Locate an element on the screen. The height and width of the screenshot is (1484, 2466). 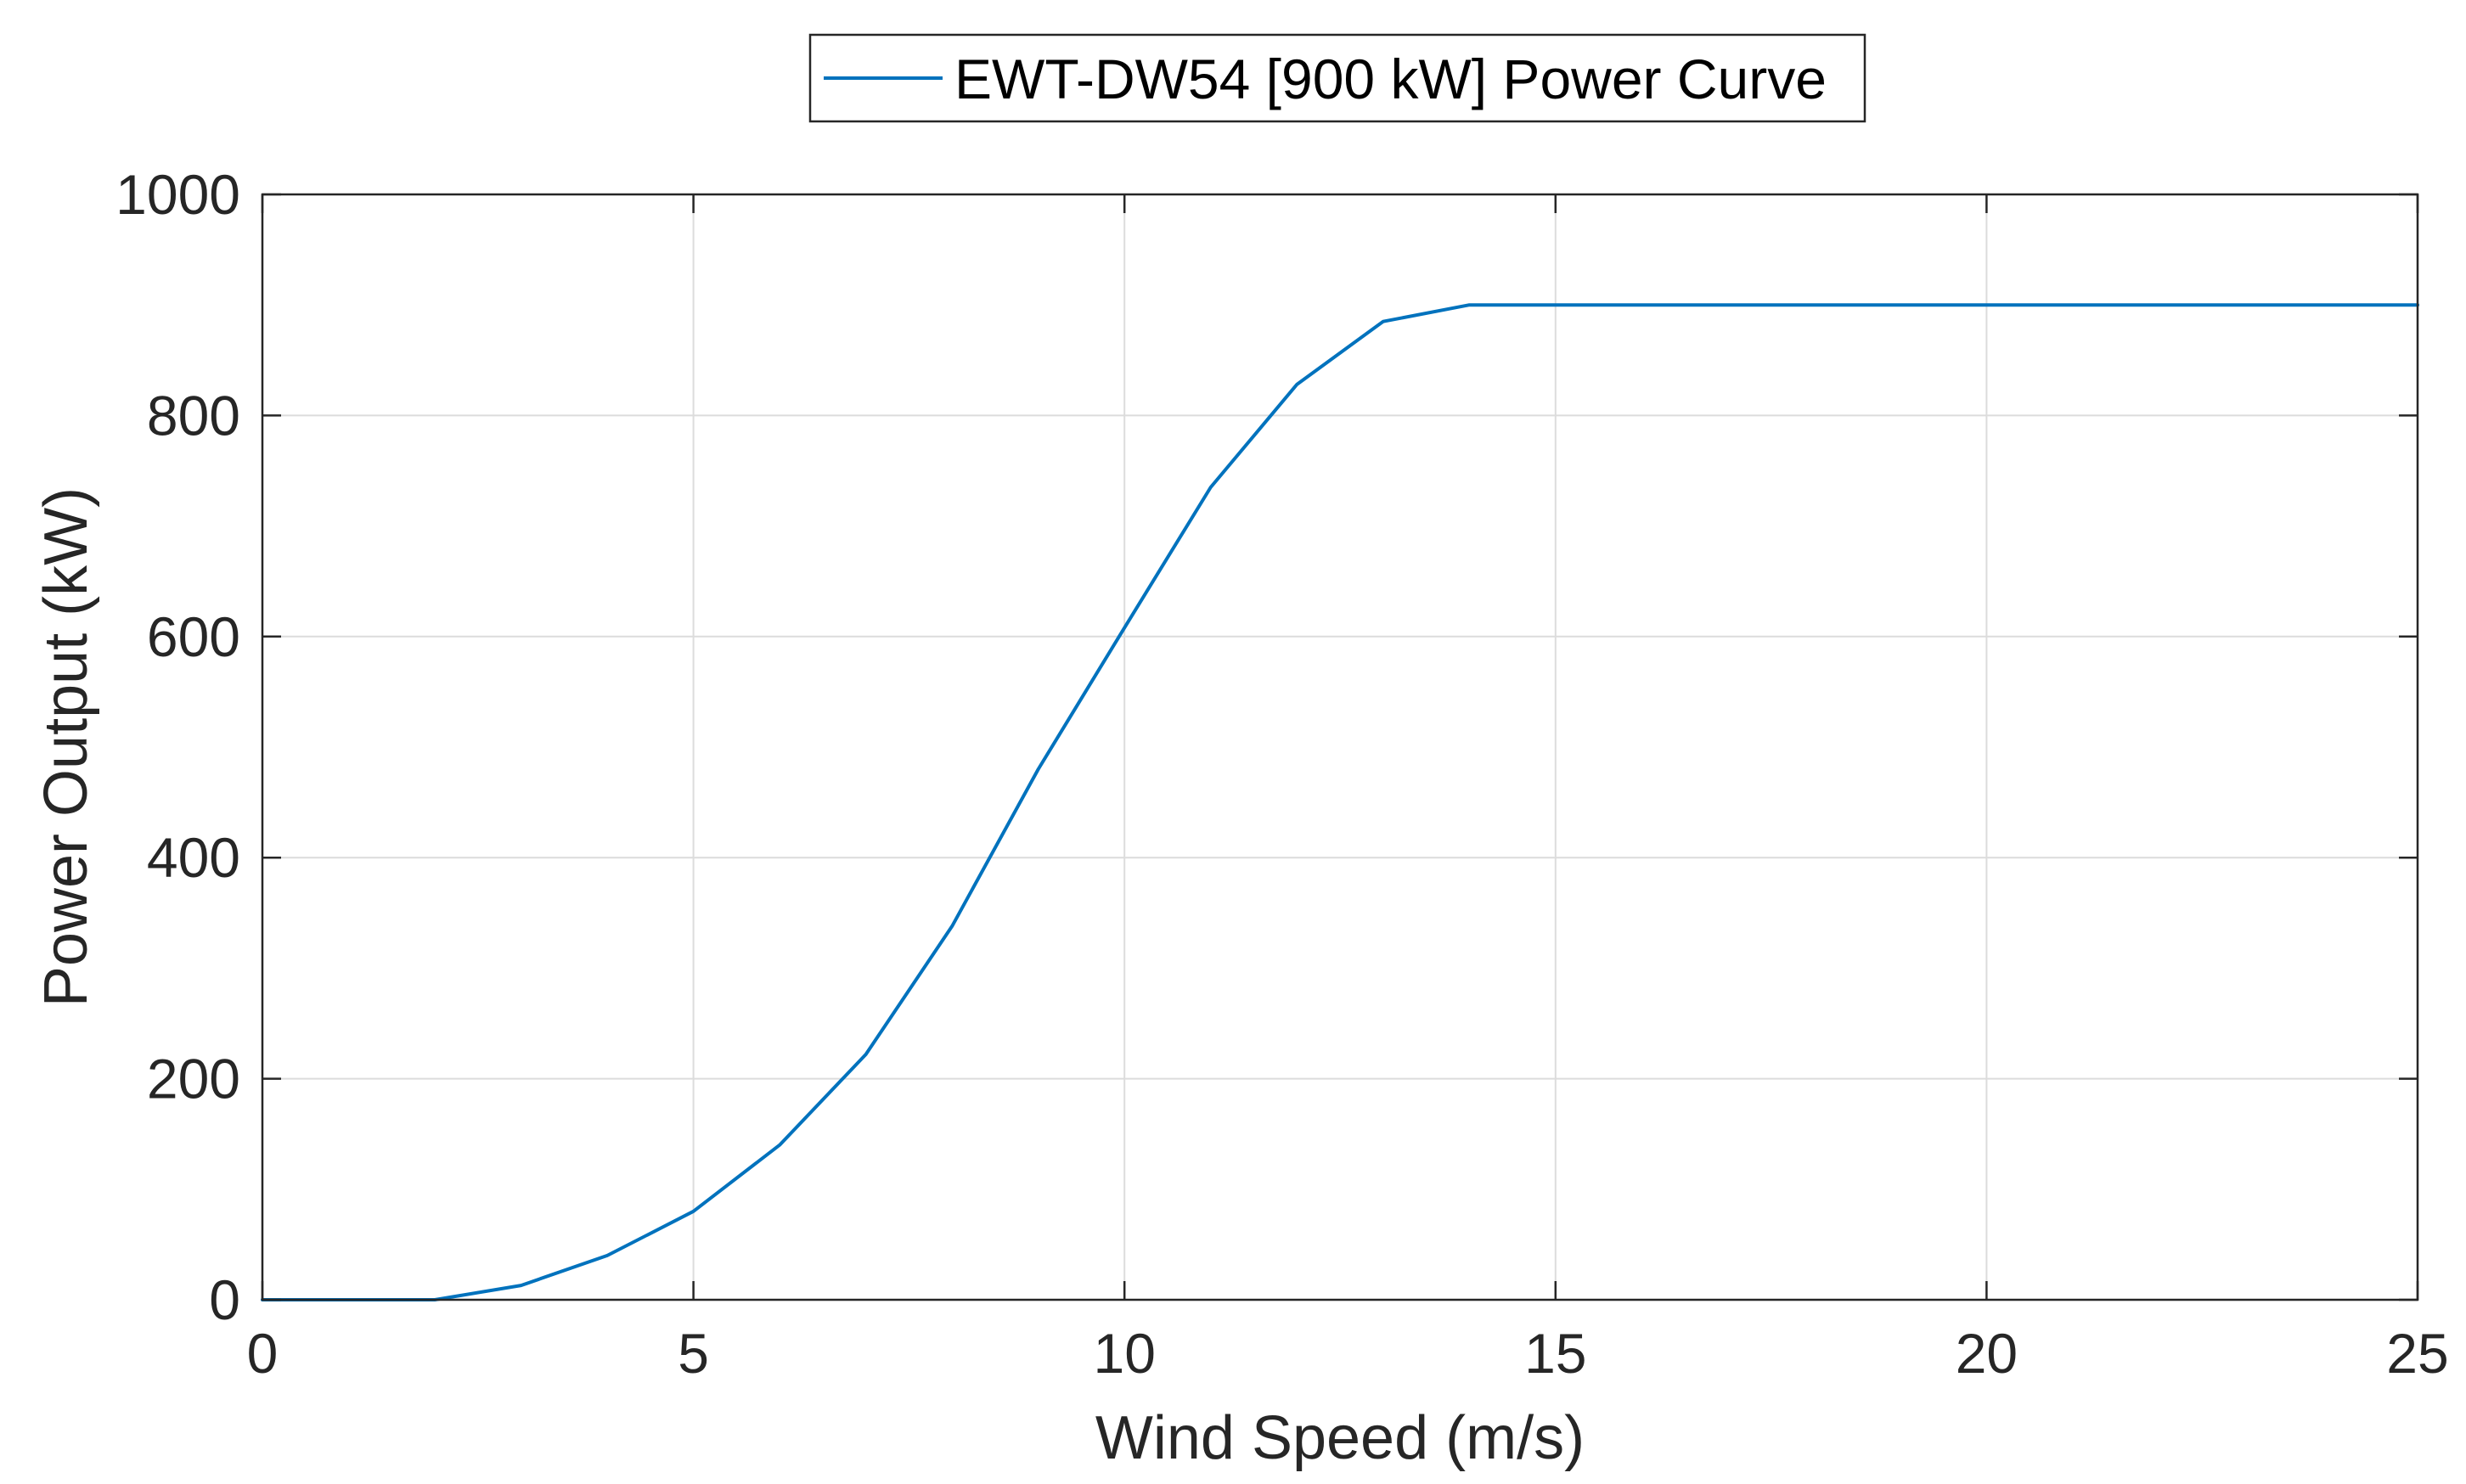
legend: EWT-DW54 [900 kW] Power Curve is located at coordinates (1337, 78).